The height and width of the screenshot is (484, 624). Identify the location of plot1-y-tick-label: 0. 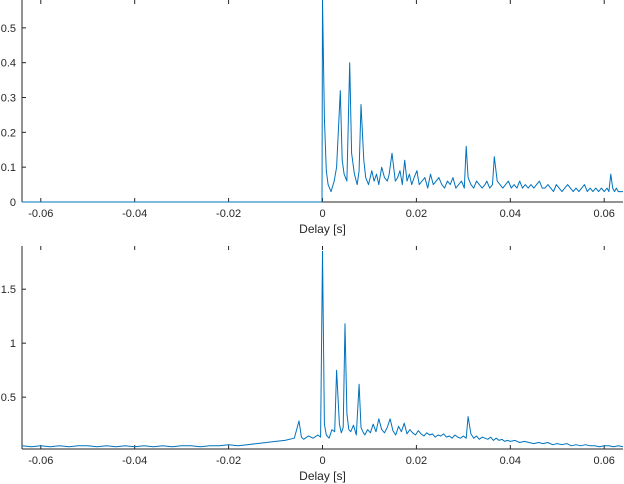
(13, 203).